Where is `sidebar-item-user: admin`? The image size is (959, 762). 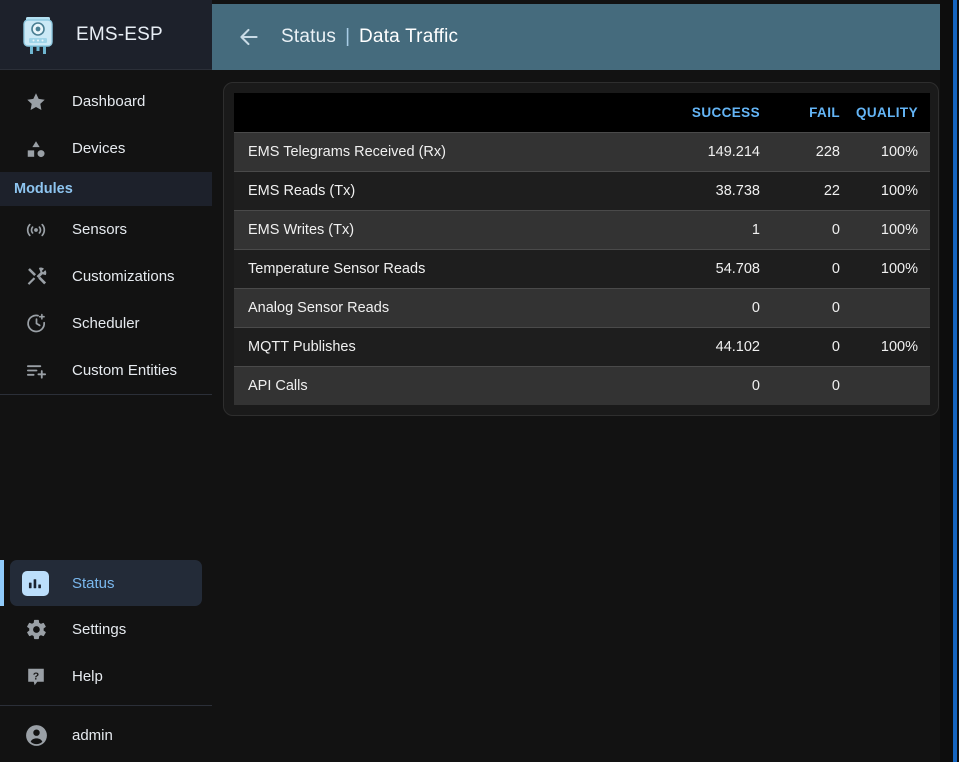 sidebar-item-user: admin is located at coordinates (106, 735).